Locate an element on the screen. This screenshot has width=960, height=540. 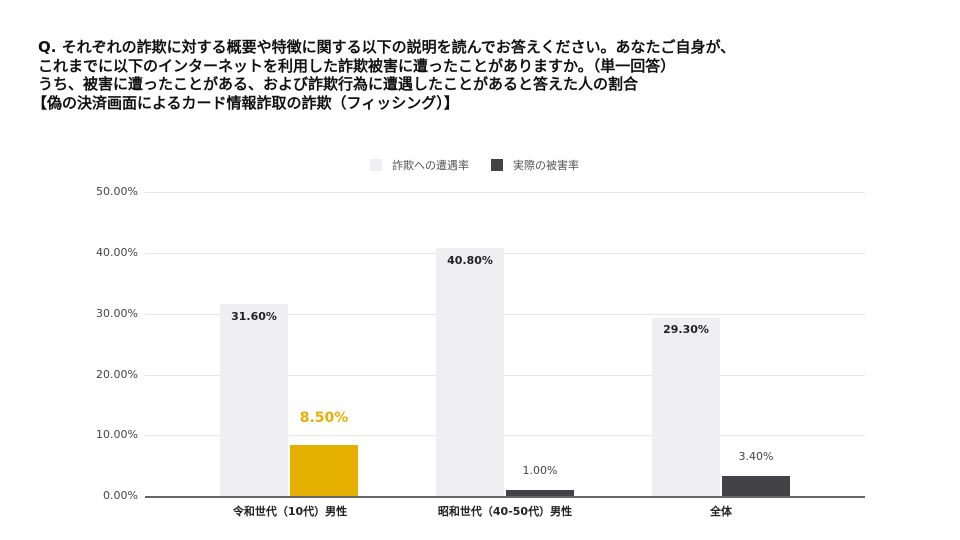
bar-damage-total is located at coordinates (756, 486).